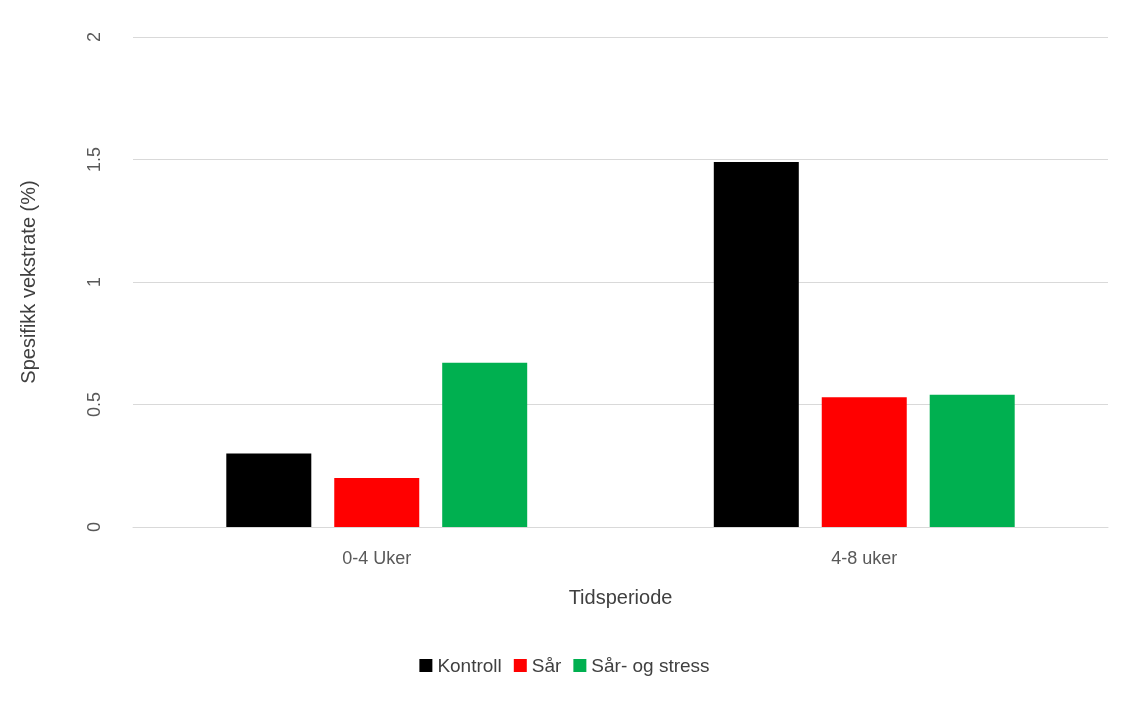  Describe the element at coordinates (864, 558) in the screenshot. I see `x-tick-label: 4-8 uker` at that location.